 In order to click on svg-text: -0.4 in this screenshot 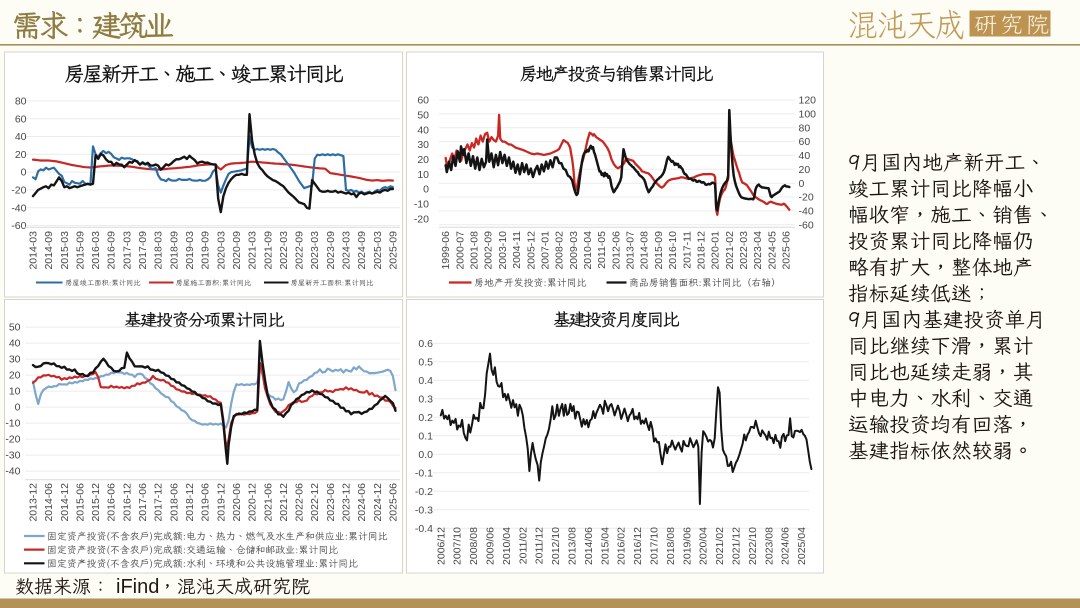, I will do `click(424, 529)`.